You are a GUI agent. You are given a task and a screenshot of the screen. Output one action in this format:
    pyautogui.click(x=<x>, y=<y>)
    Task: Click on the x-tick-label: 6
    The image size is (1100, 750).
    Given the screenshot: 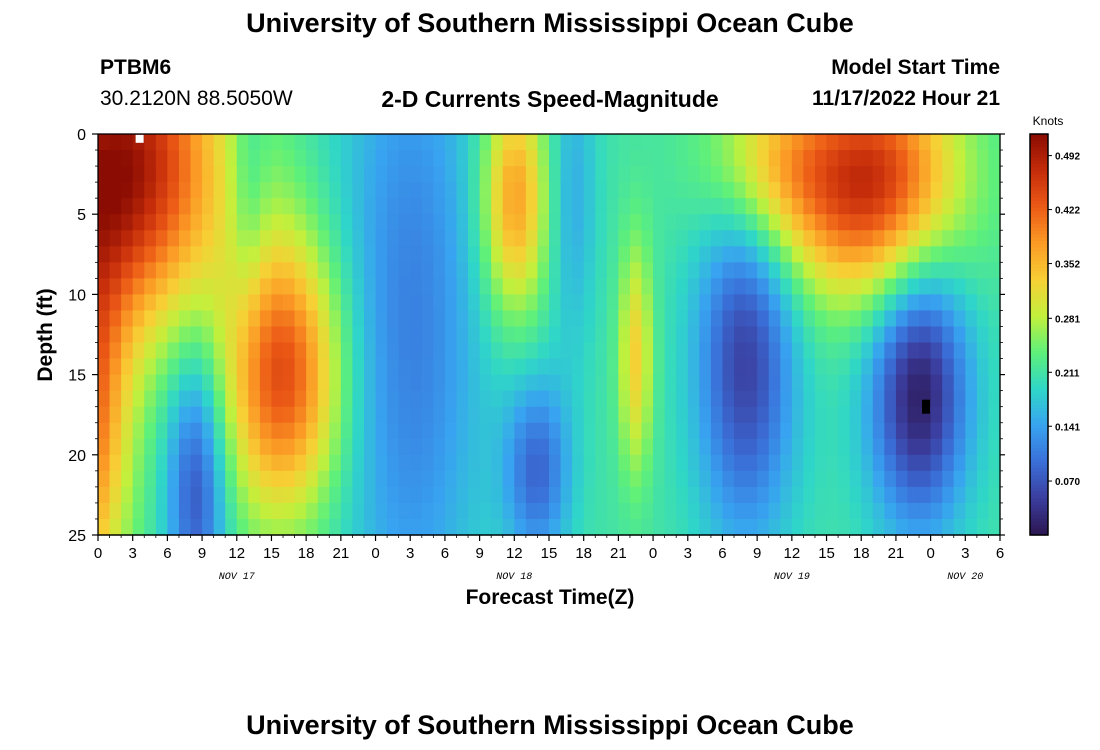 What is the action you would take?
    pyautogui.click(x=445, y=553)
    